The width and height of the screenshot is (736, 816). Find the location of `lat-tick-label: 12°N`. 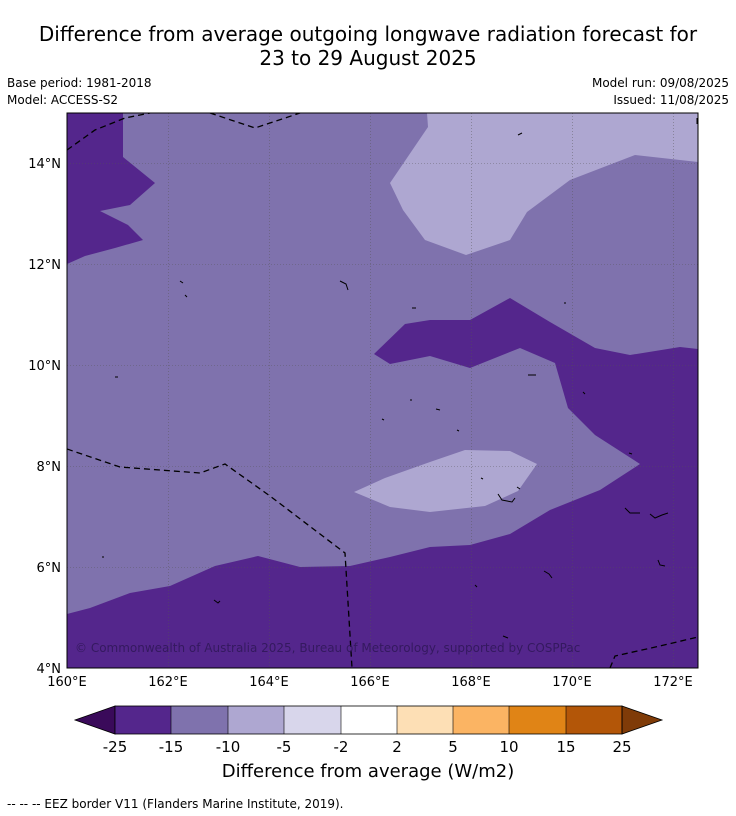

lat-tick-label: 12°N is located at coordinates (44, 265).